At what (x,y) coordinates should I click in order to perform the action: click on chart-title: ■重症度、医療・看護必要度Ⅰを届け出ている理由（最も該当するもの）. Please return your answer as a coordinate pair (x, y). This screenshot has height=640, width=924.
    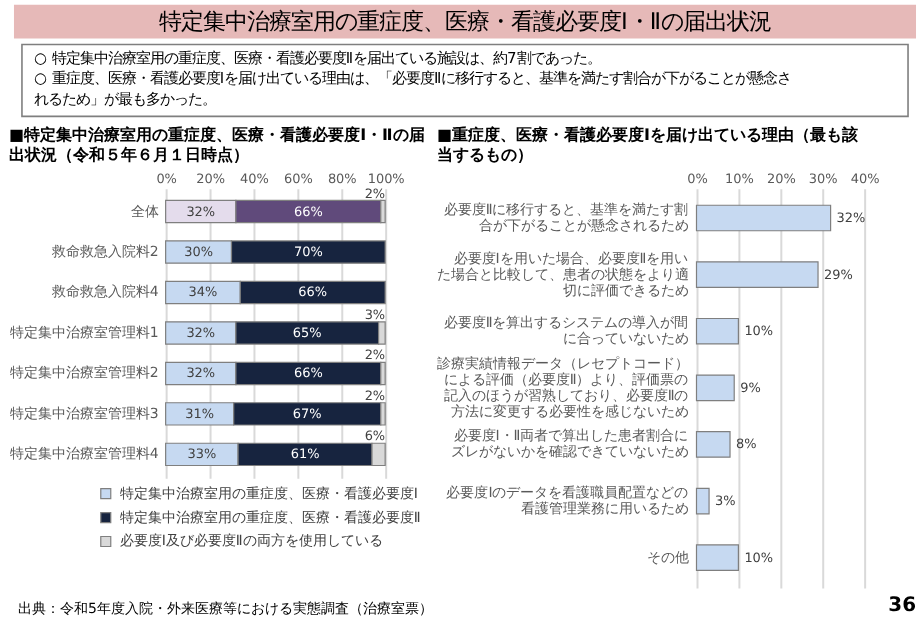
    Looking at the image, I should click on (648, 144).